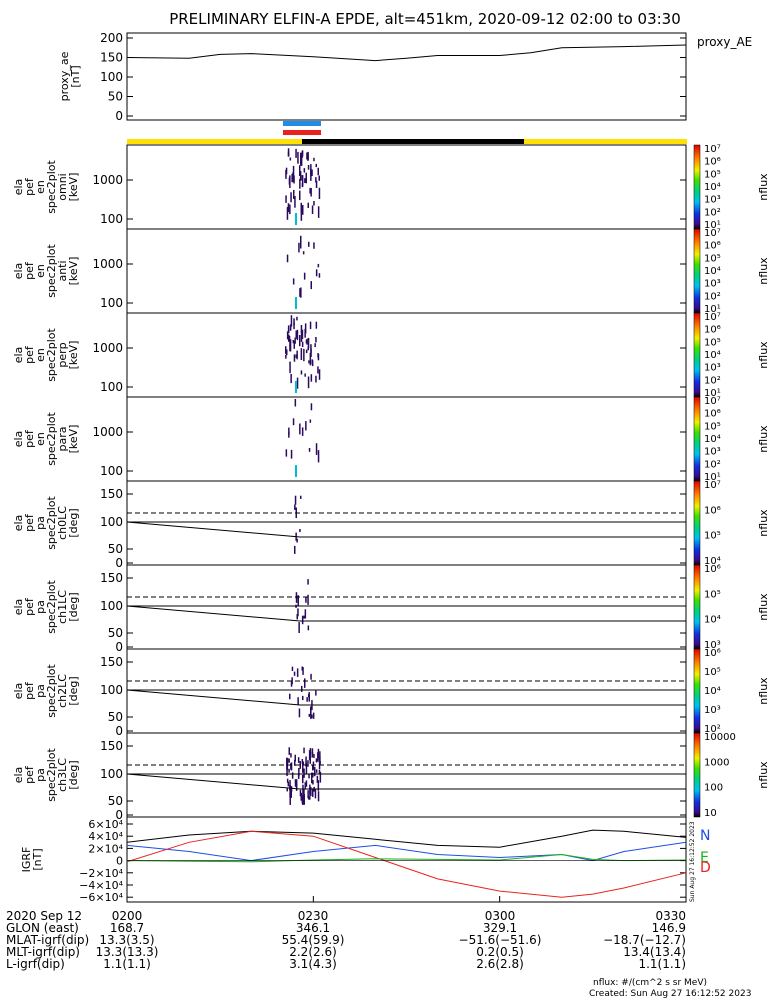 The width and height of the screenshot is (775, 1000). What do you see at coordinates (40, 355) in the screenshot?
I see `ylabel-spec_perp-2: en` at bounding box center [40, 355].